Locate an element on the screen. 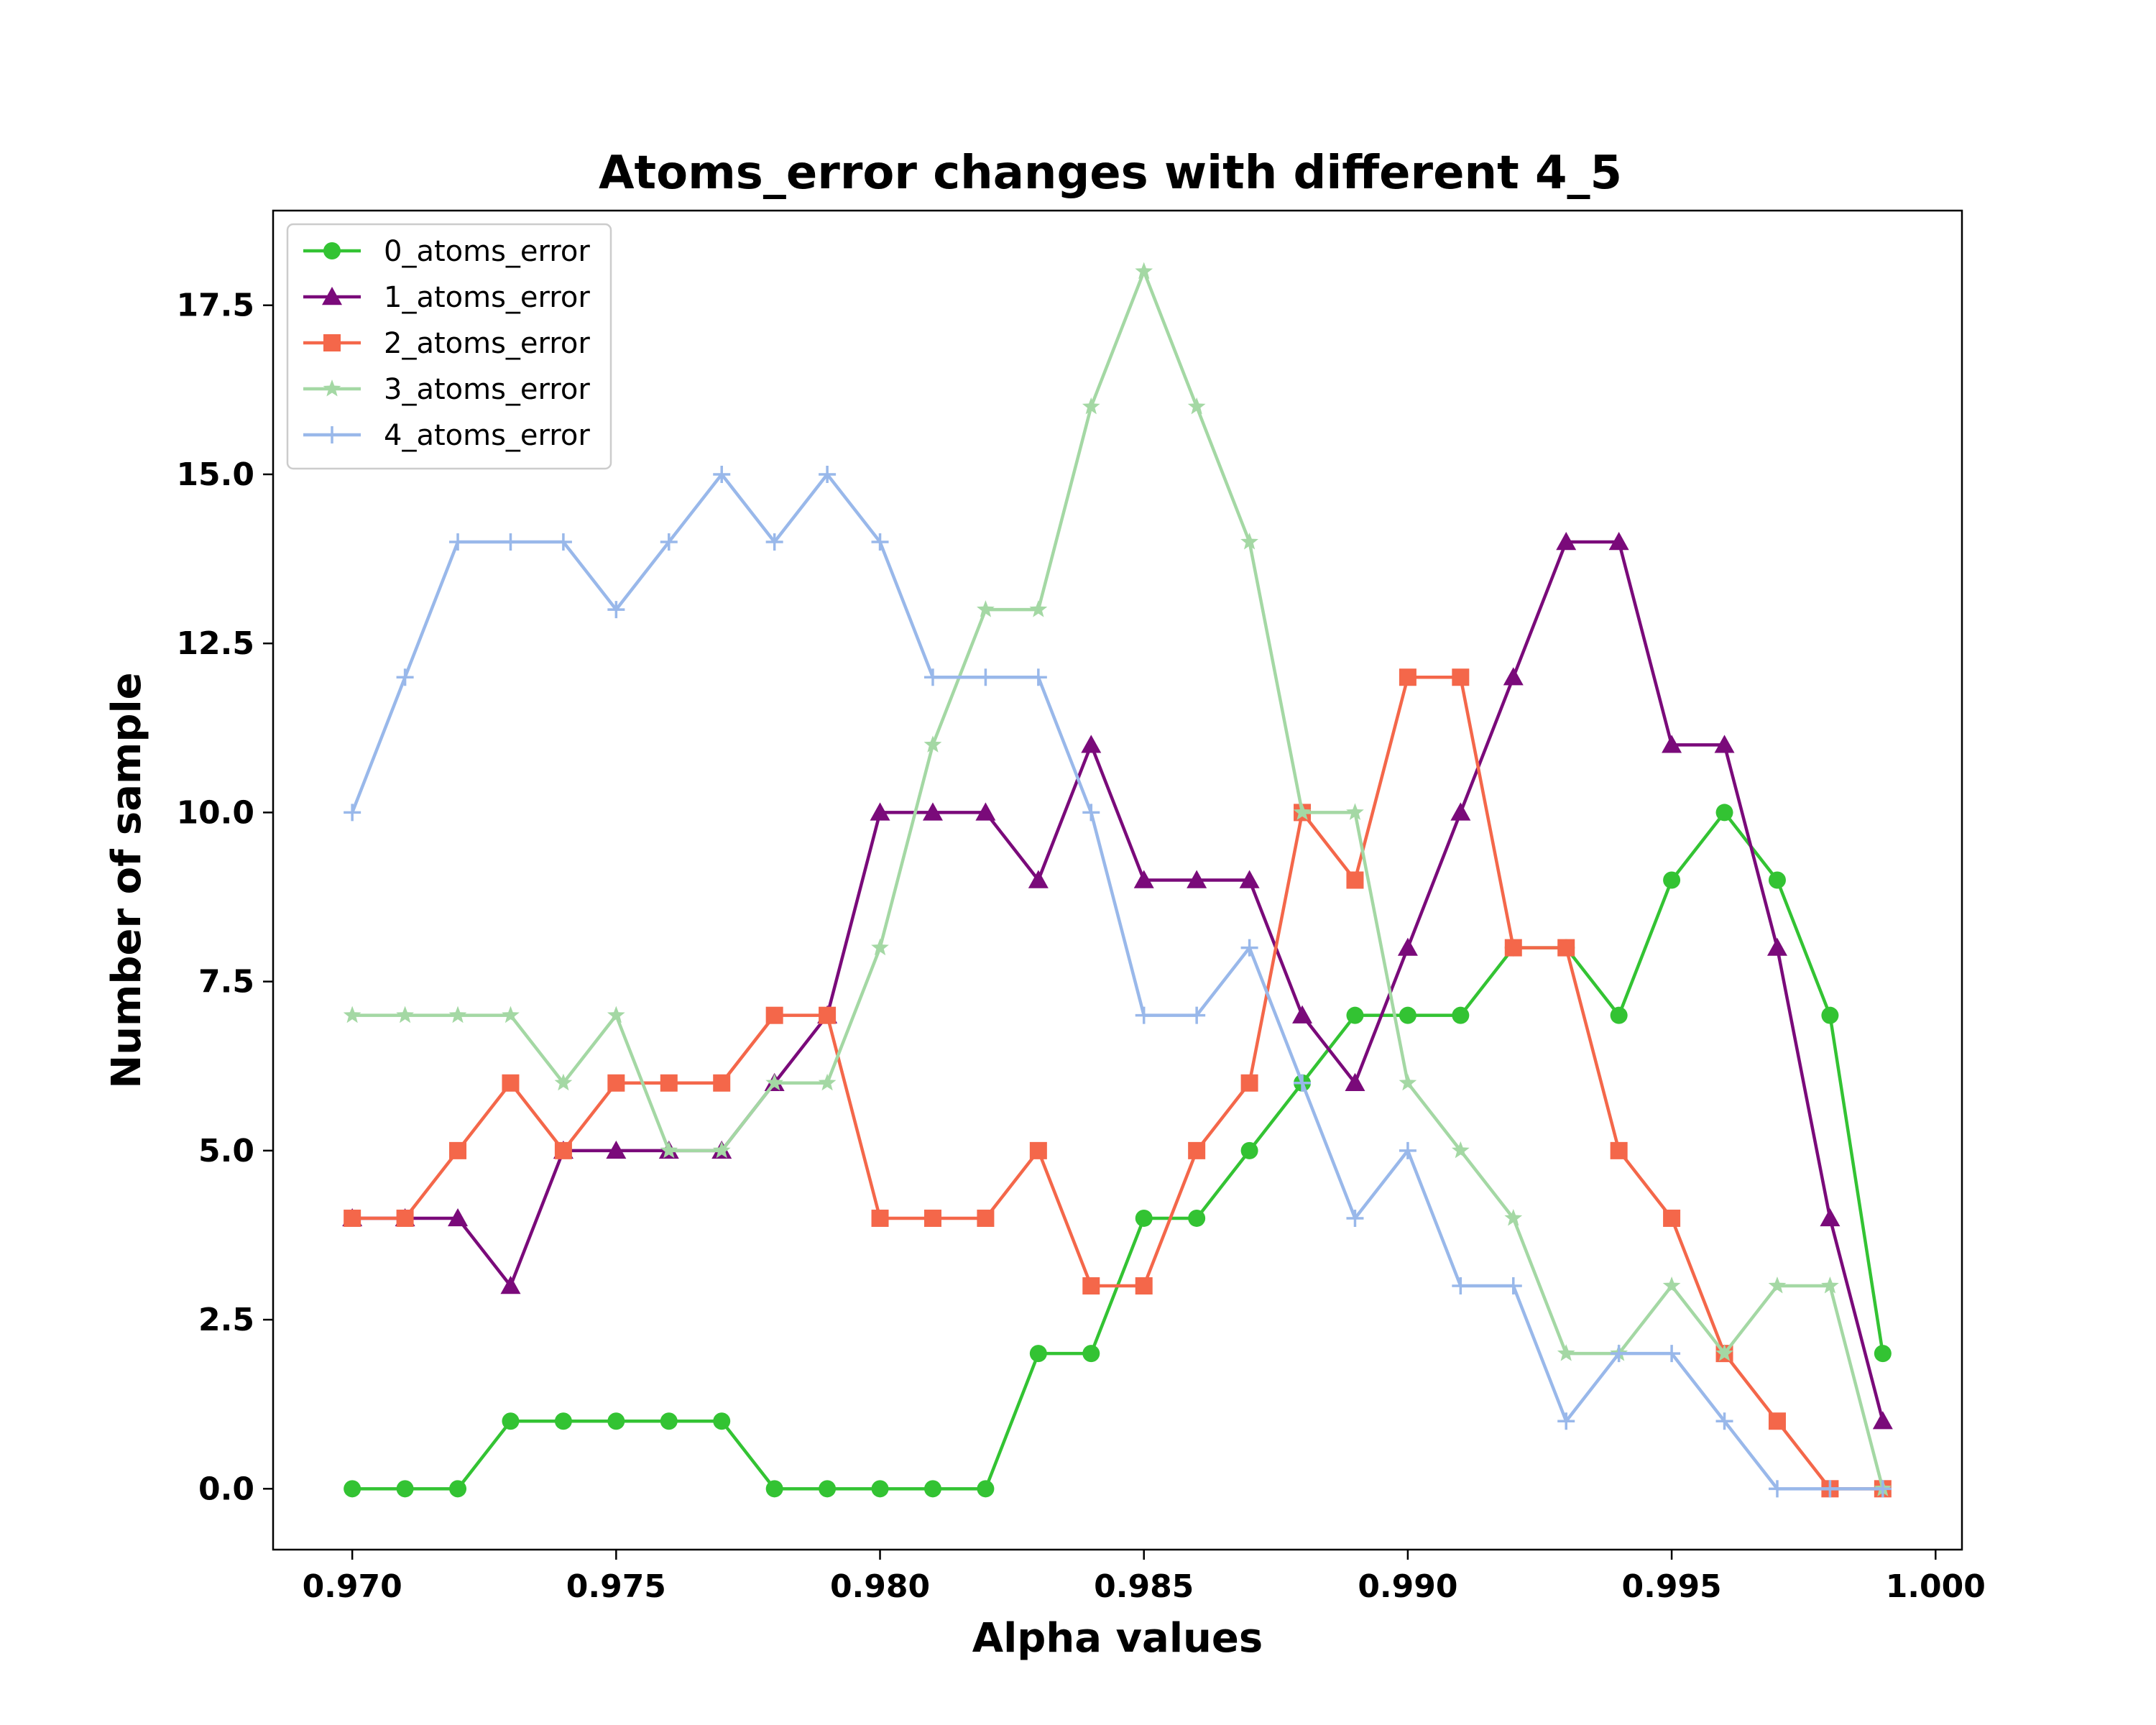 The width and height of the screenshot is (2156, 1725). x-axis-label: Alpha values is located at coordinates (1117, 1638).